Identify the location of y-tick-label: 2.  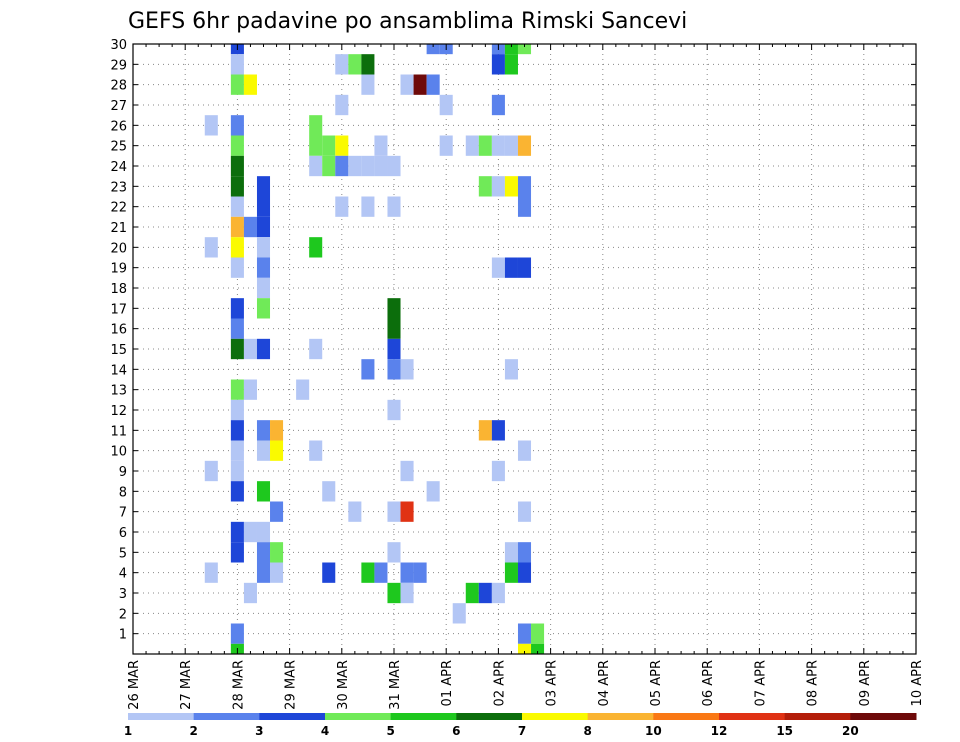
(123, 614).